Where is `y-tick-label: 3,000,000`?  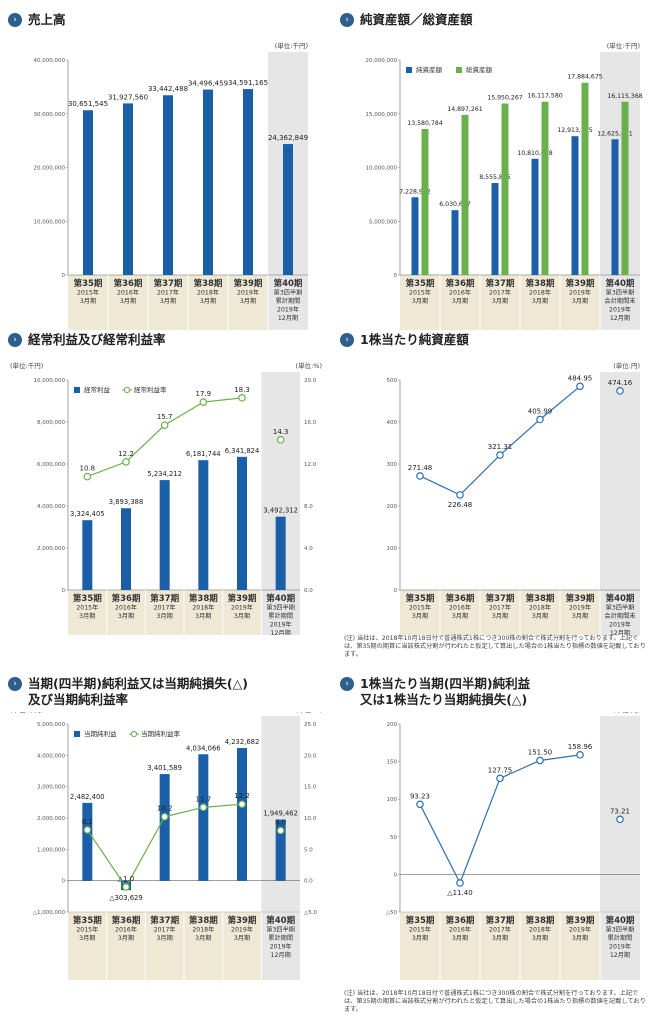 y-tick-label: 3,000,000 is located at coordinates (51, 788).